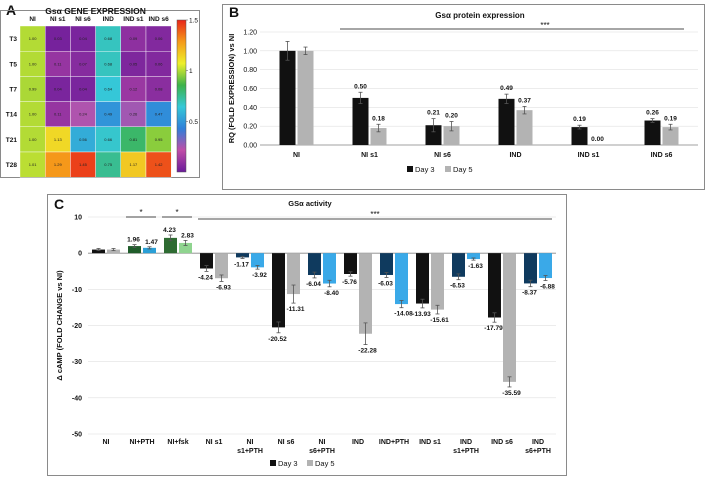 The width and height of the screenshot is (707, 478). What do you see at coordinates (83, 89) in the screenshot?
I see `heatmap-cell-value: 0.04` at bounding box center [83, 89].